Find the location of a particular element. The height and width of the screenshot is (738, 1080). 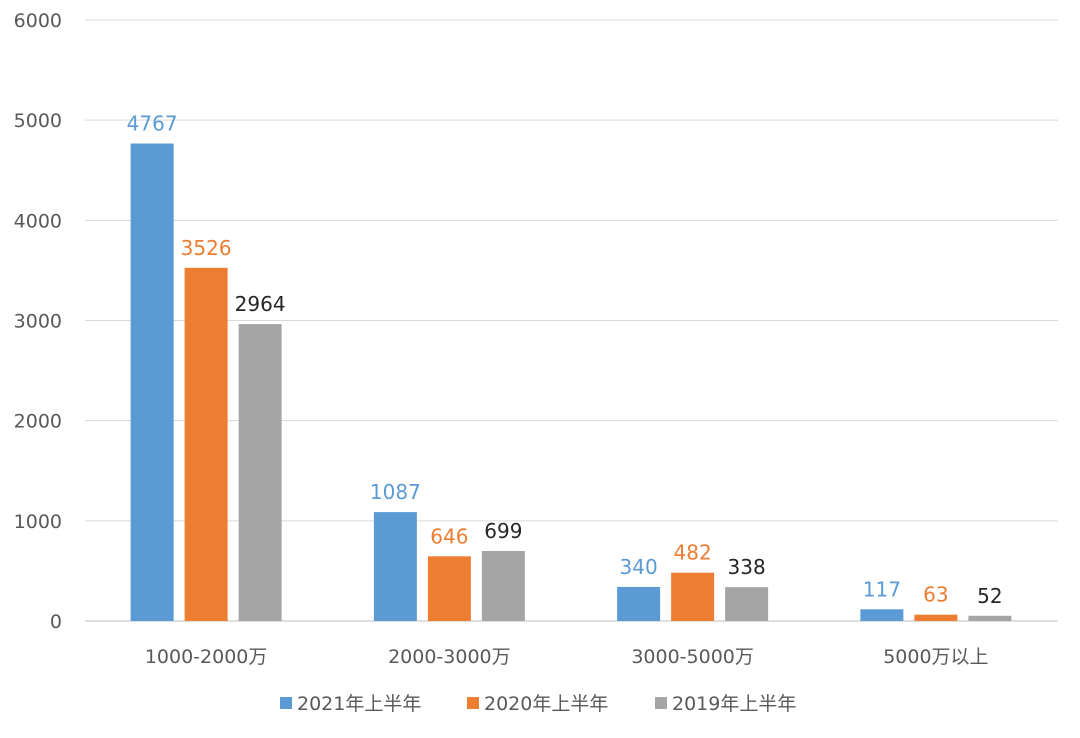

legend-label: 2019年上半年 is located at coordinates (734, 704).